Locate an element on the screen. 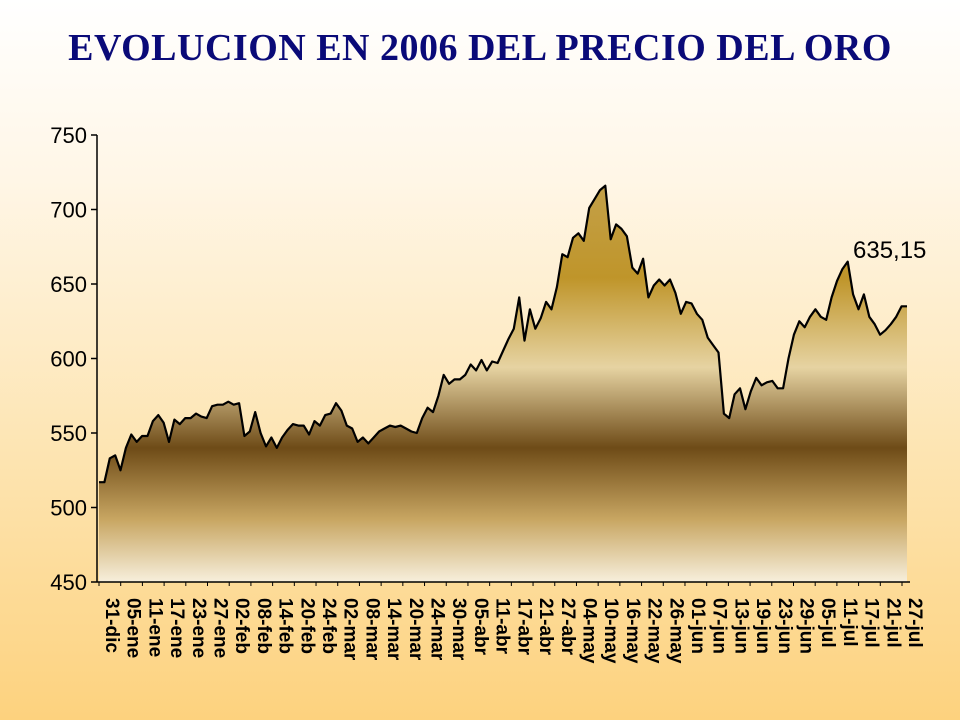 This screenshot has width=960, height=720. x-tick-label: 14-feb is located at coordinates (285, 626).